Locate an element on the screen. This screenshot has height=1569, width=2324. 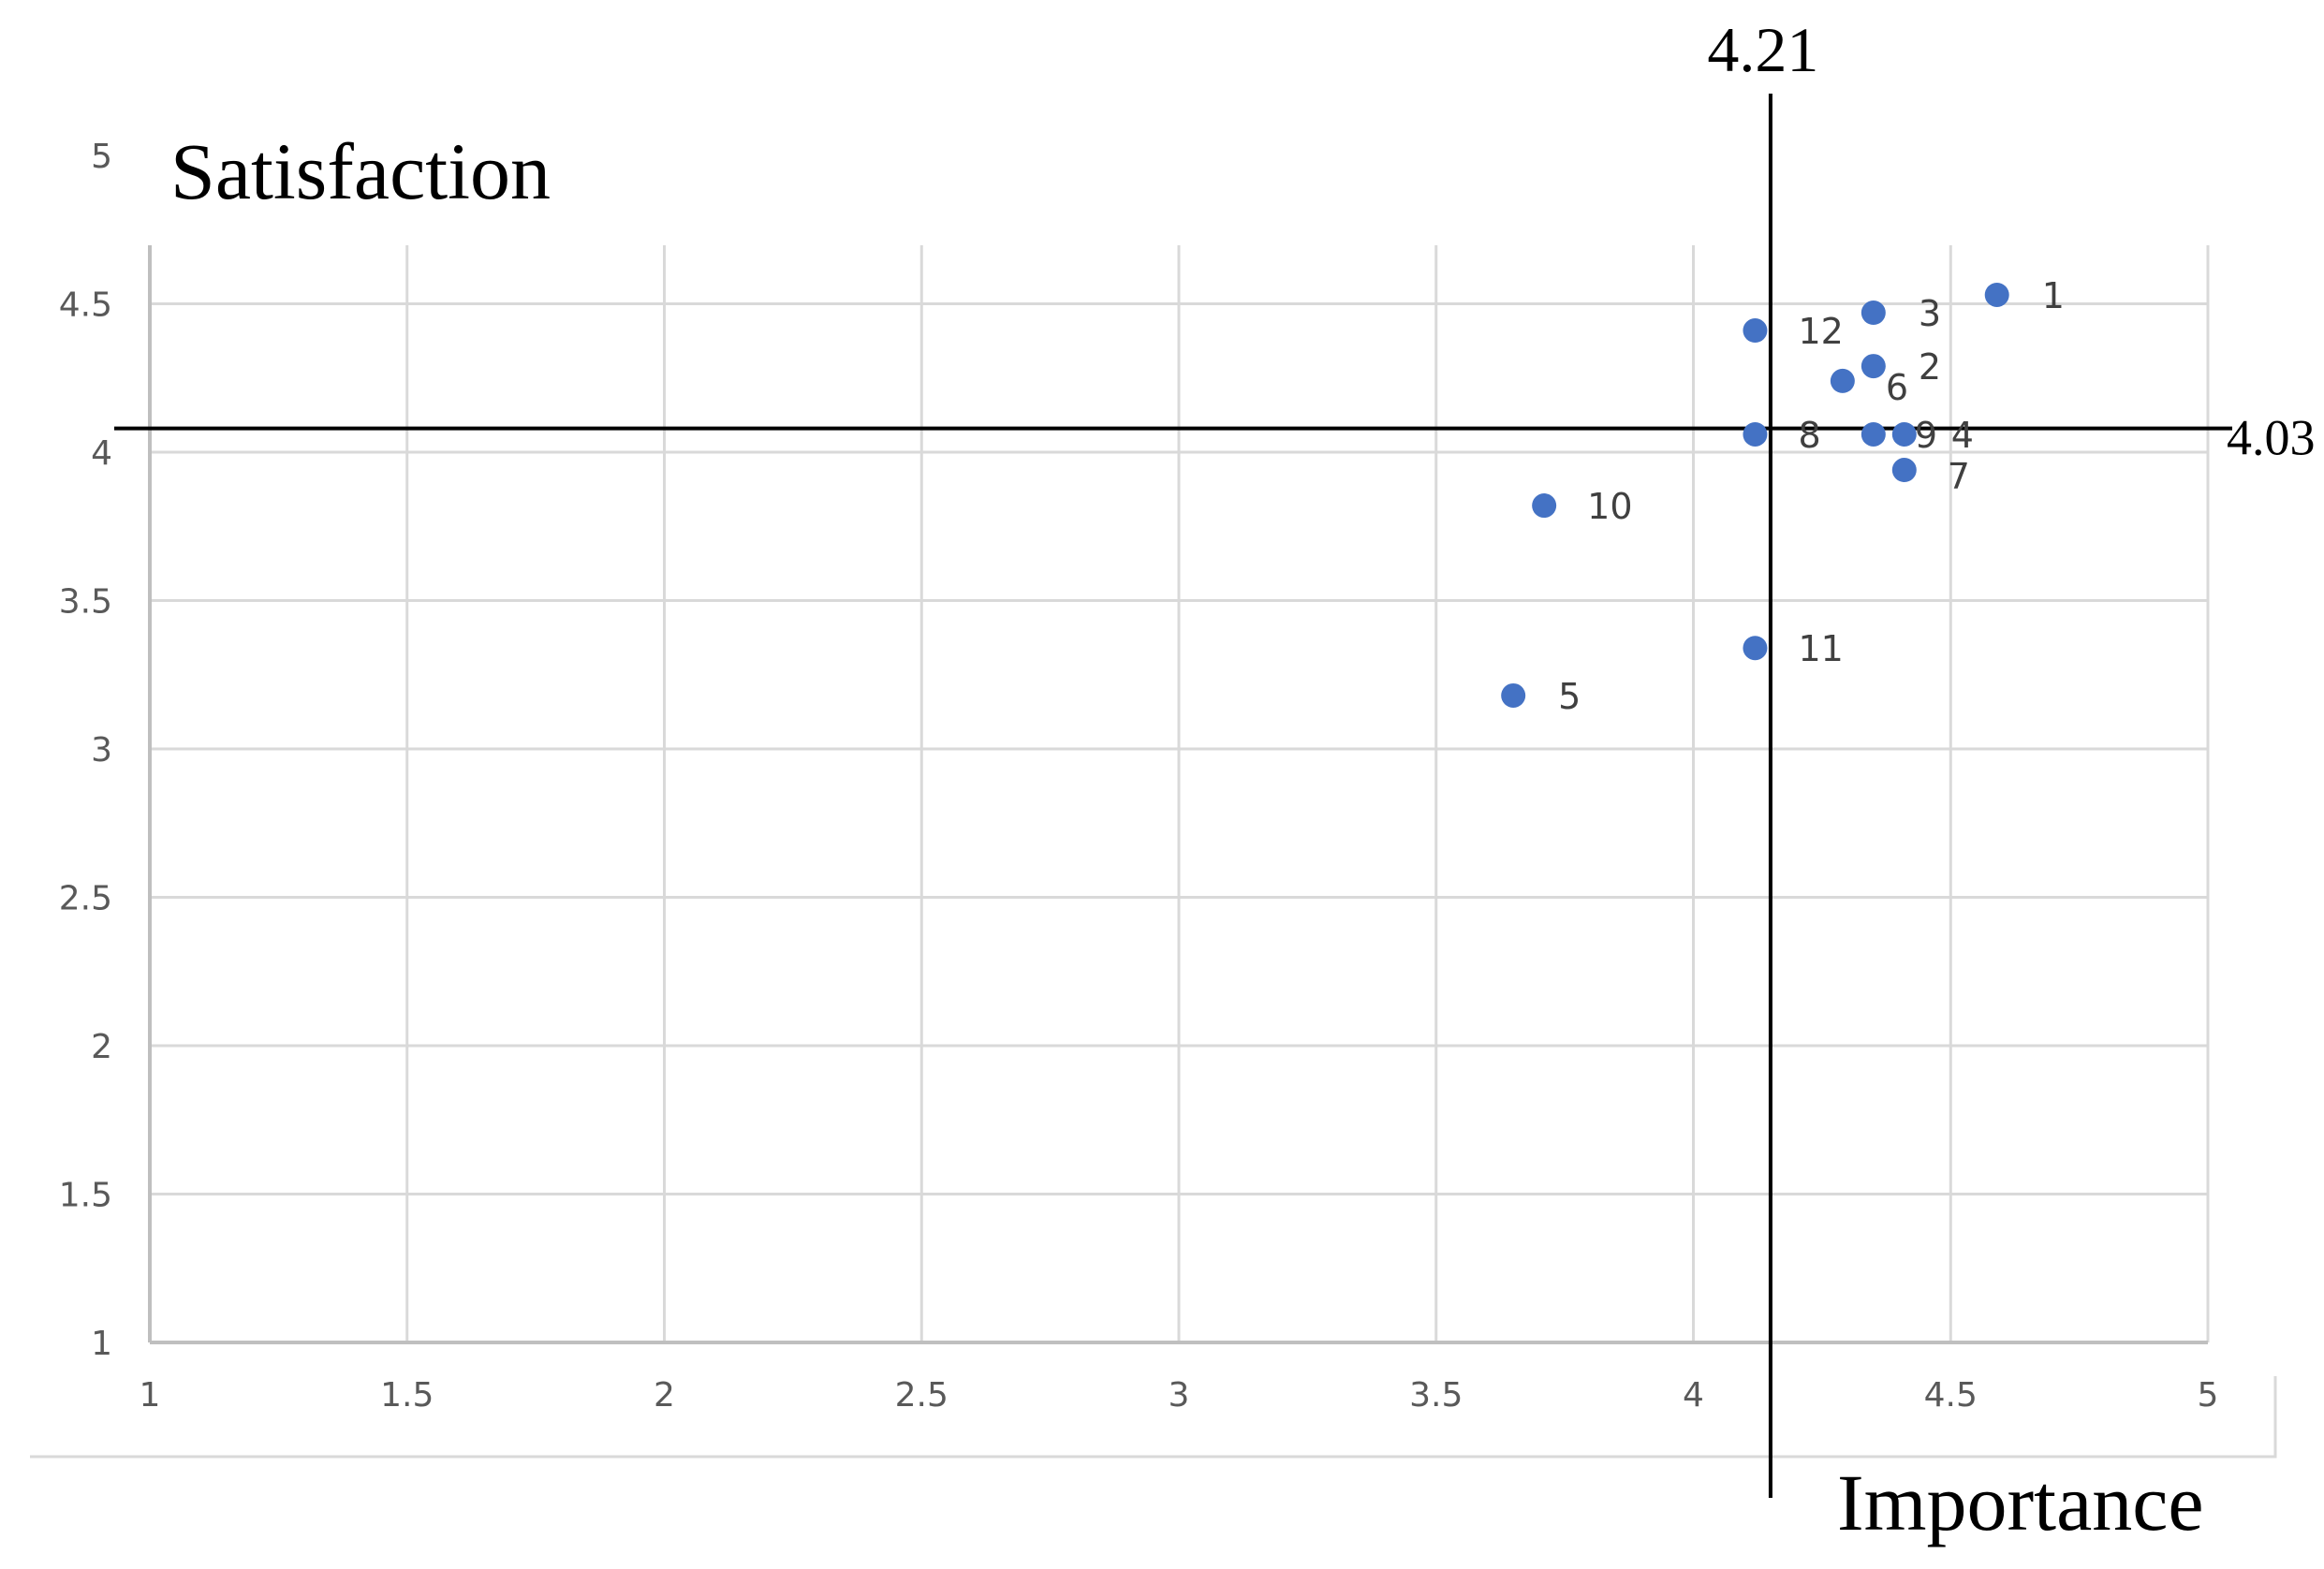
x-tick-label: 5 is located at coordinates (2208, 1395).